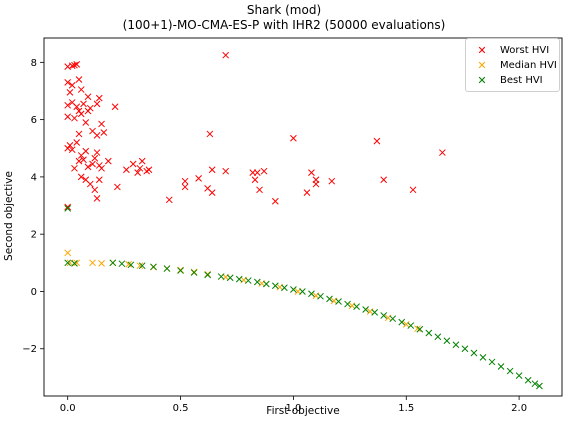  What do you see at coordinates (34, 120) in the screenshot?
I see `y-tick-label: 6` at bounding box center [34, 120].